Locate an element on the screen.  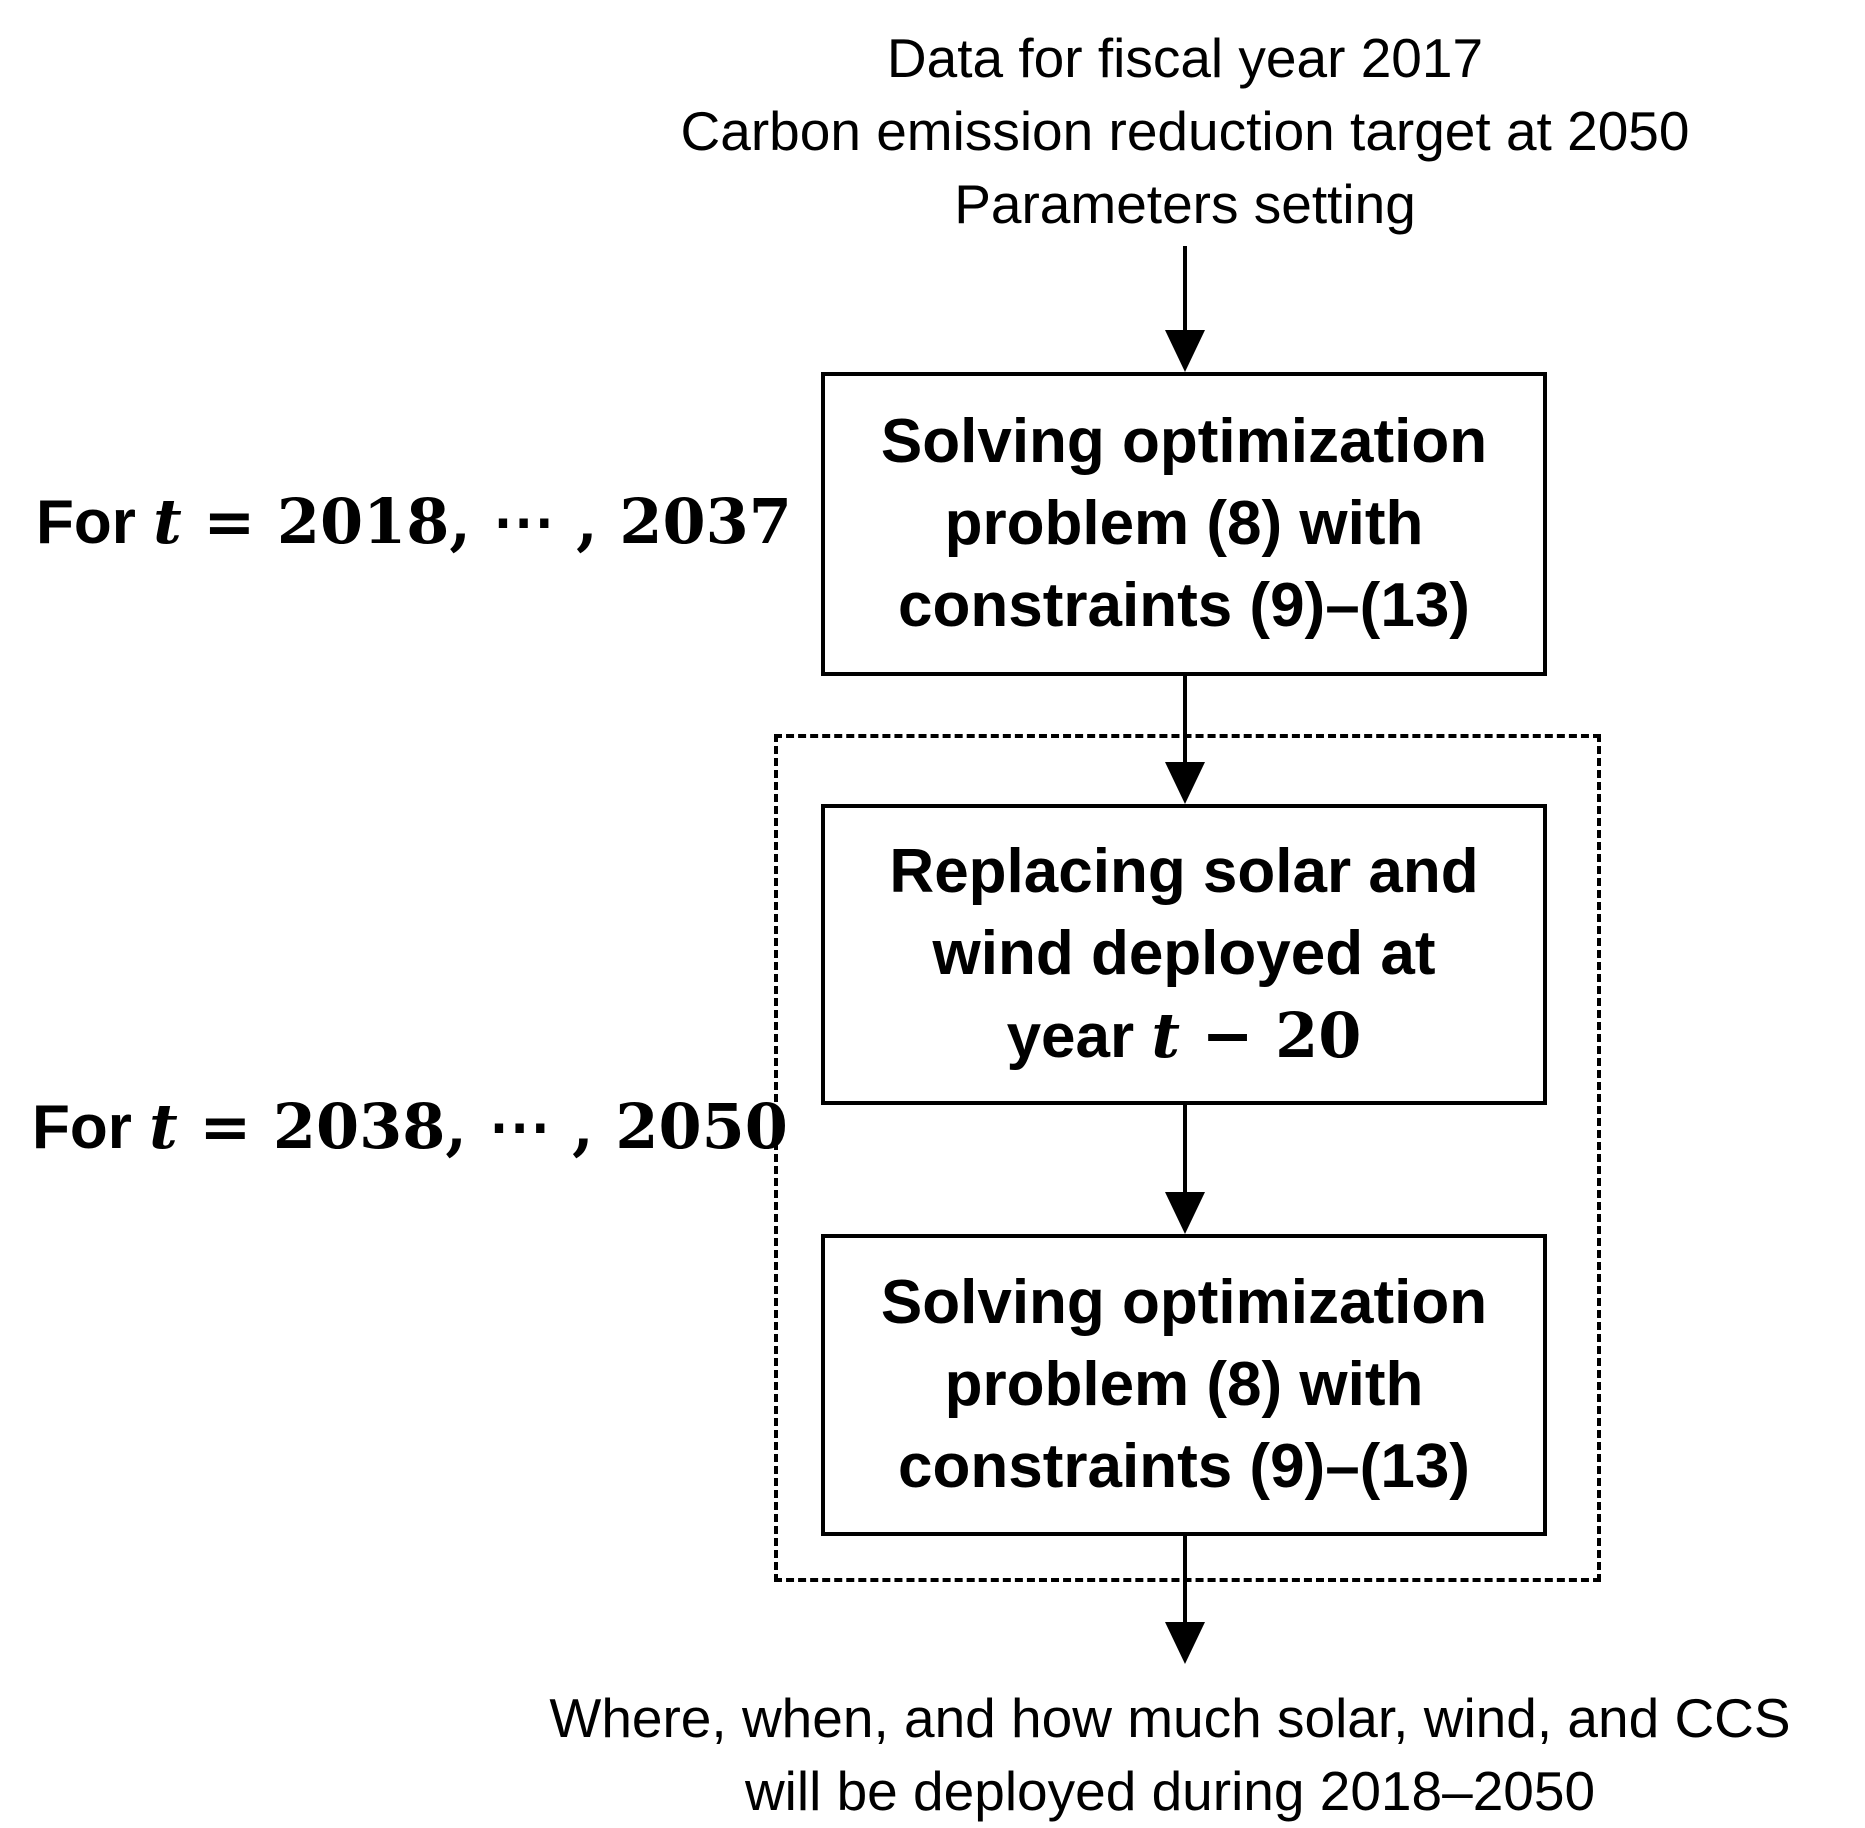
box3-line1: Solving optimization is located at coordinates (1184, 1302).